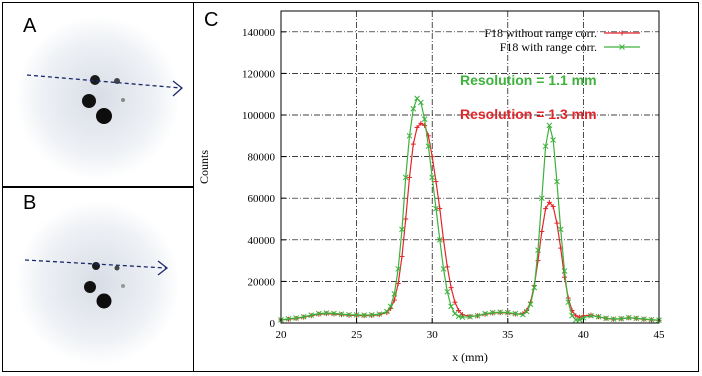 This screenshot has height=376, width=702. What do you see at coordinates (98, 283) in the screenshot?
I see `pet-image-b` at bounding box center [98, 283].